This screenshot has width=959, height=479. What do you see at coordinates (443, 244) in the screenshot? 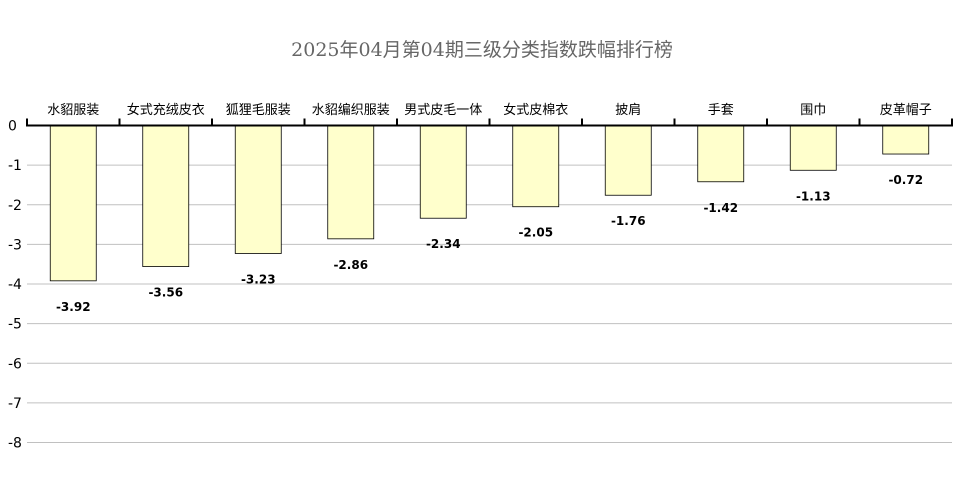
I see `data-label: -2.34` at bounding box center [443, 244].